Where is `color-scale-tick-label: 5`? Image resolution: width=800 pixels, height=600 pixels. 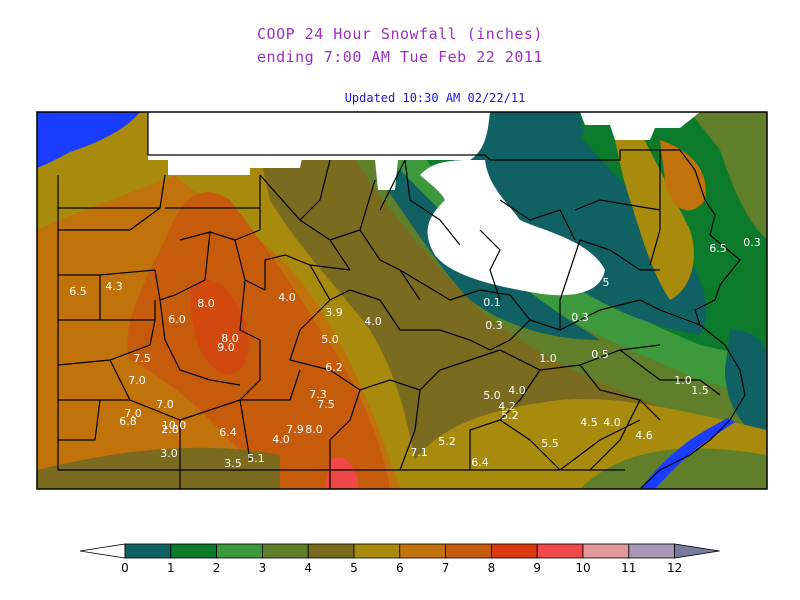 color-scale-tick-label: 5 is located at coordinates (354, 568).